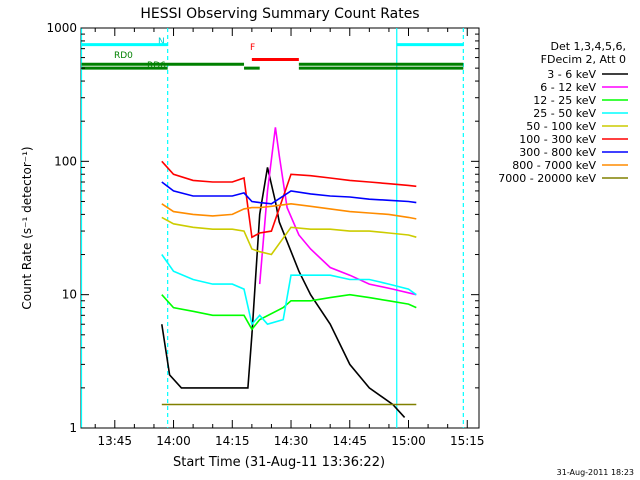 This screenshot has height=480, width=640. What do you see at coordinates (467, 441) in the screenshot?
I see `x-tick-label-6: 15:15` at bounding box center [467, 441].